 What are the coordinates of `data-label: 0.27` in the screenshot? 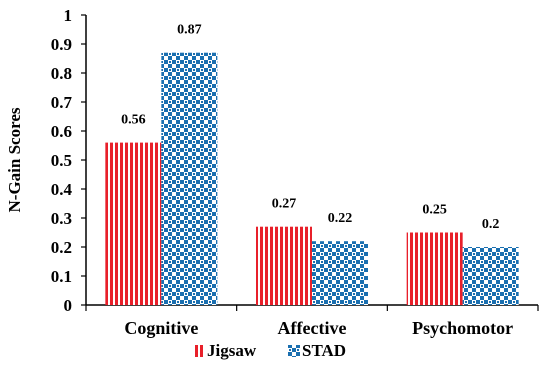 It's located at (284, 204).